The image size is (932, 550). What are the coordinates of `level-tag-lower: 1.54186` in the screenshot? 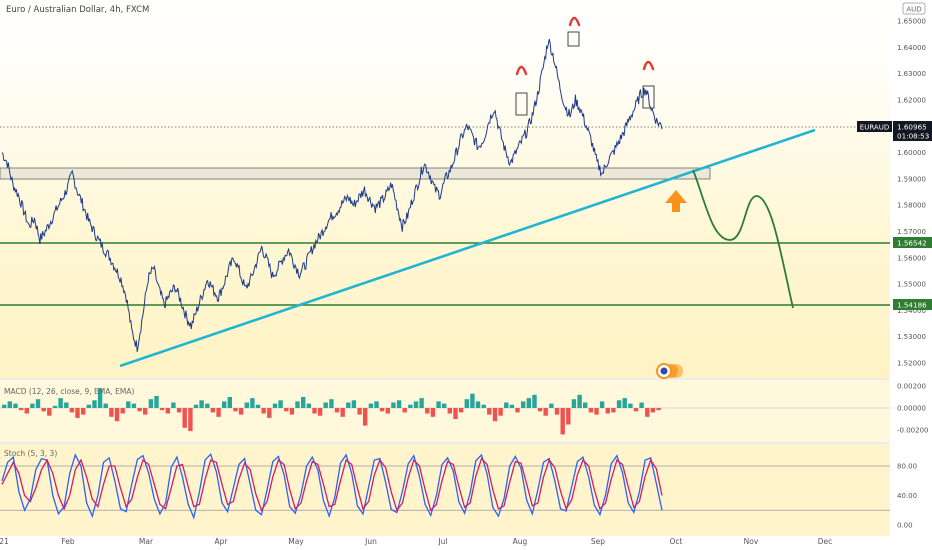 It's located at (912, 304).